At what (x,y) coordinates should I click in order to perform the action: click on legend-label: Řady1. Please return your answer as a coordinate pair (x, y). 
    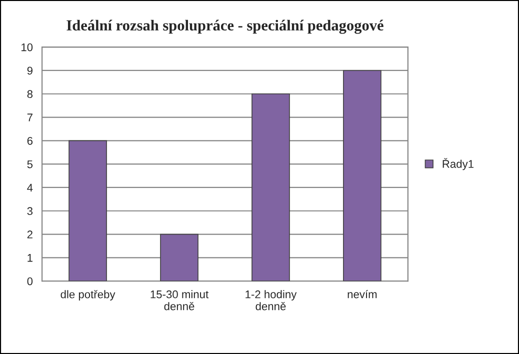
    Looking at the image, I should click on (458, 164).